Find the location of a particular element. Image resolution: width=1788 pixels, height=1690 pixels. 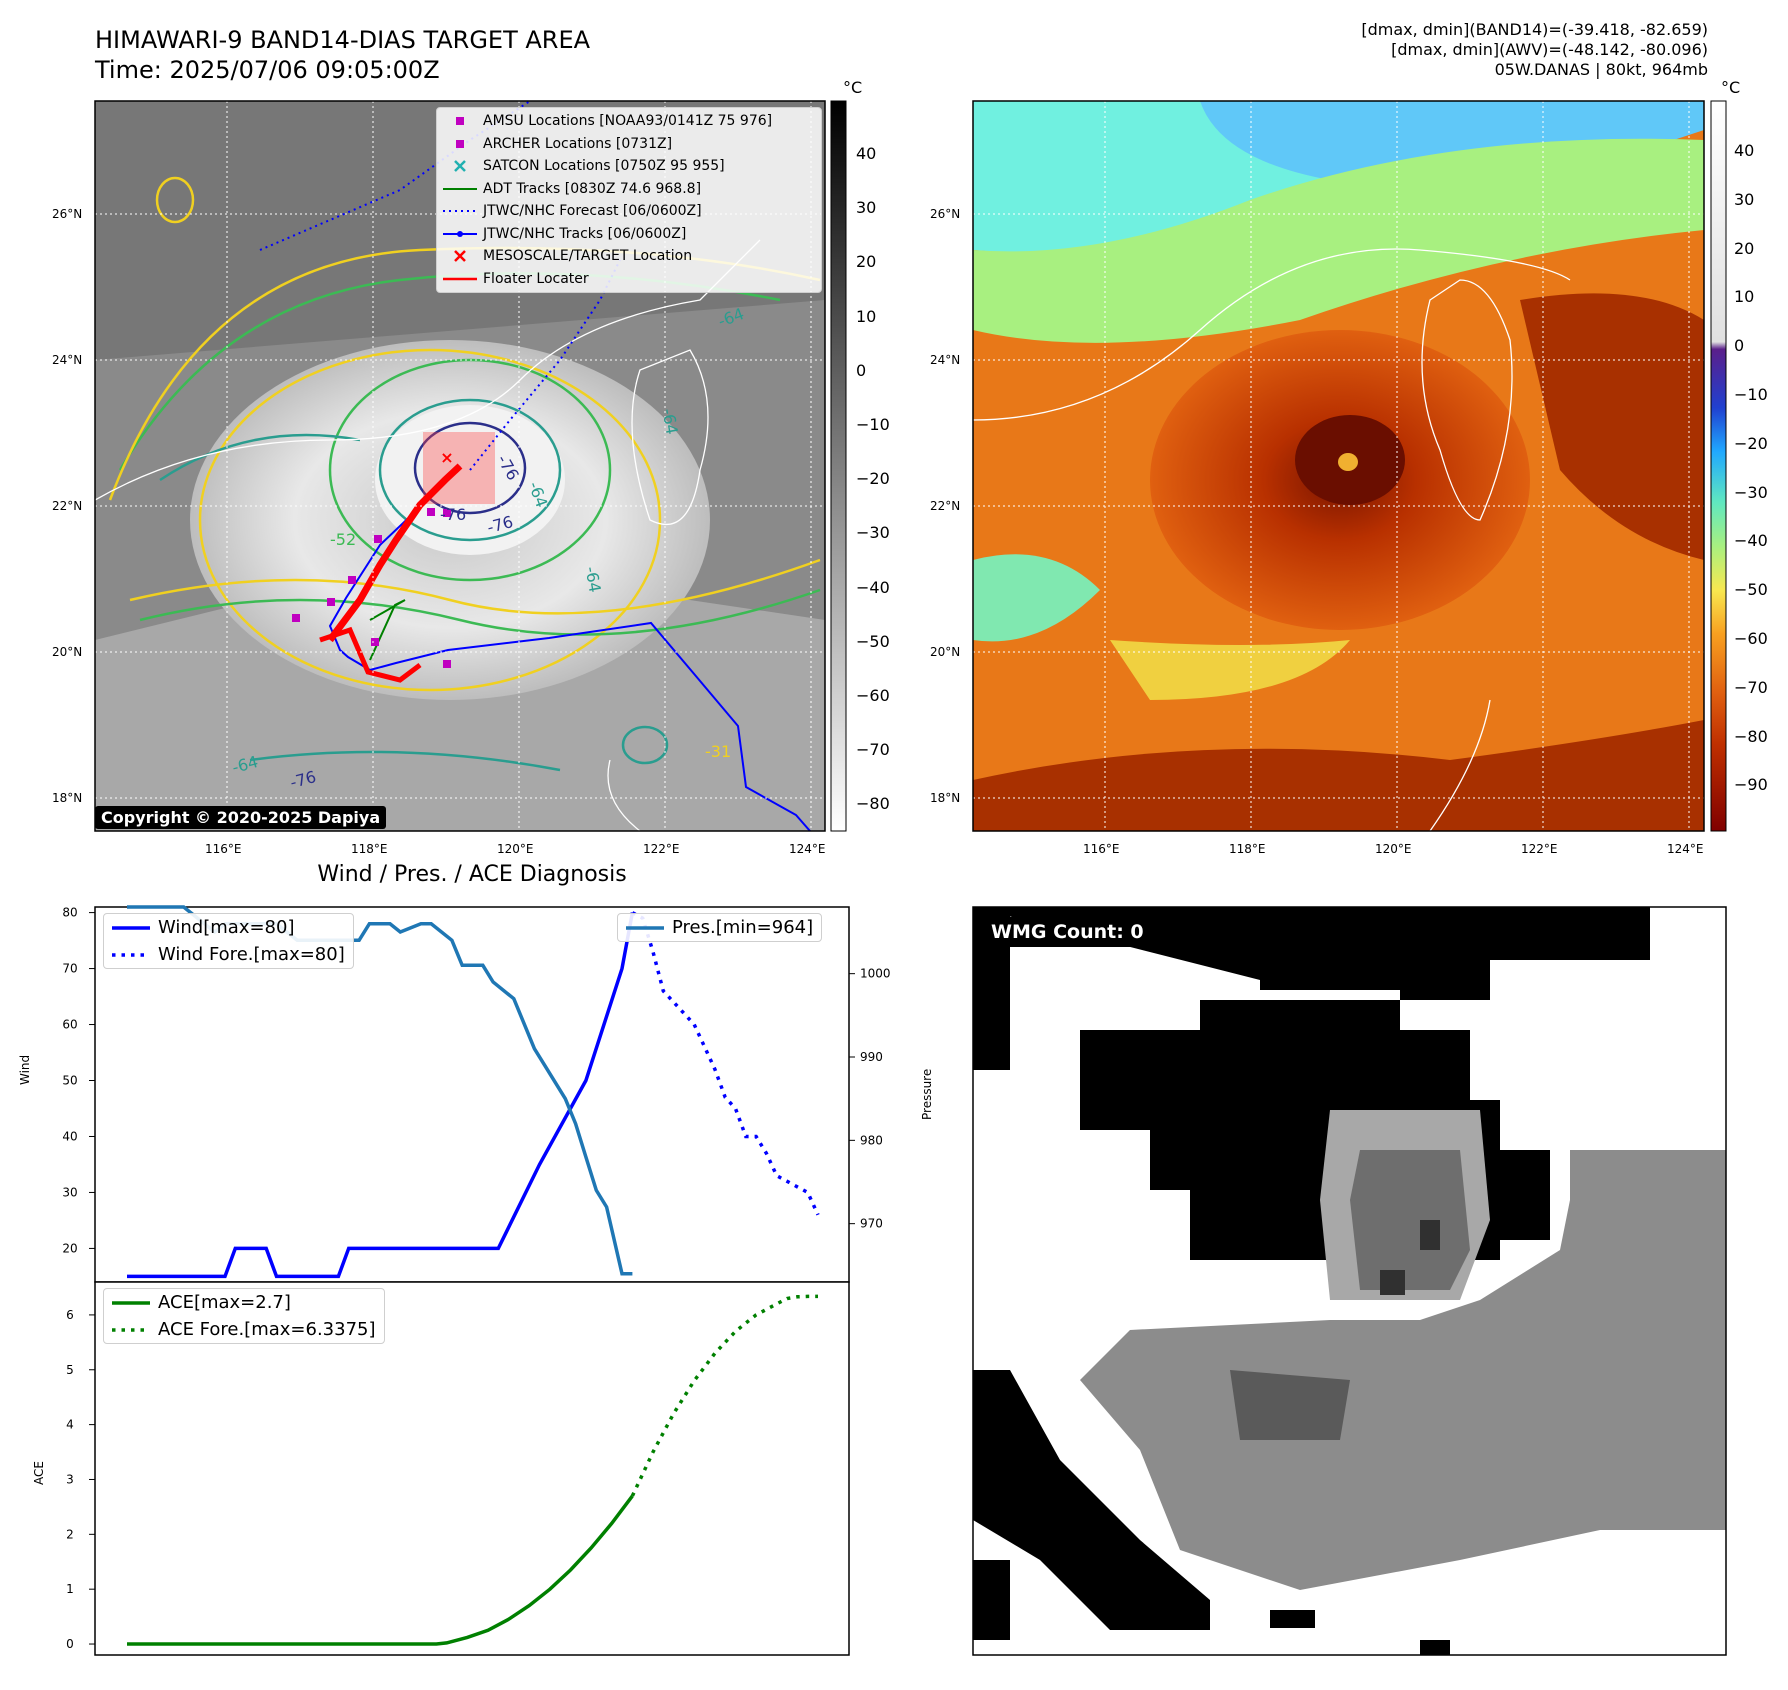

diagnosis-title: Wind / Pres. / ACE Diagnosis is located at coordinates (472, 874).